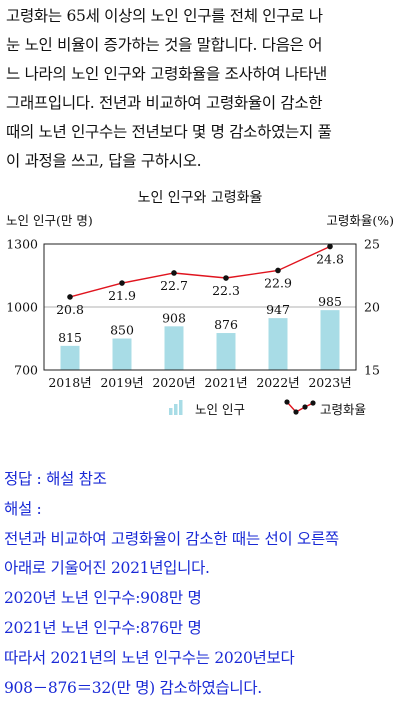 The height and width of the screenshot is (703, 400). I want to click on legend-bar-label: 노인 인구, so click(220, 409).